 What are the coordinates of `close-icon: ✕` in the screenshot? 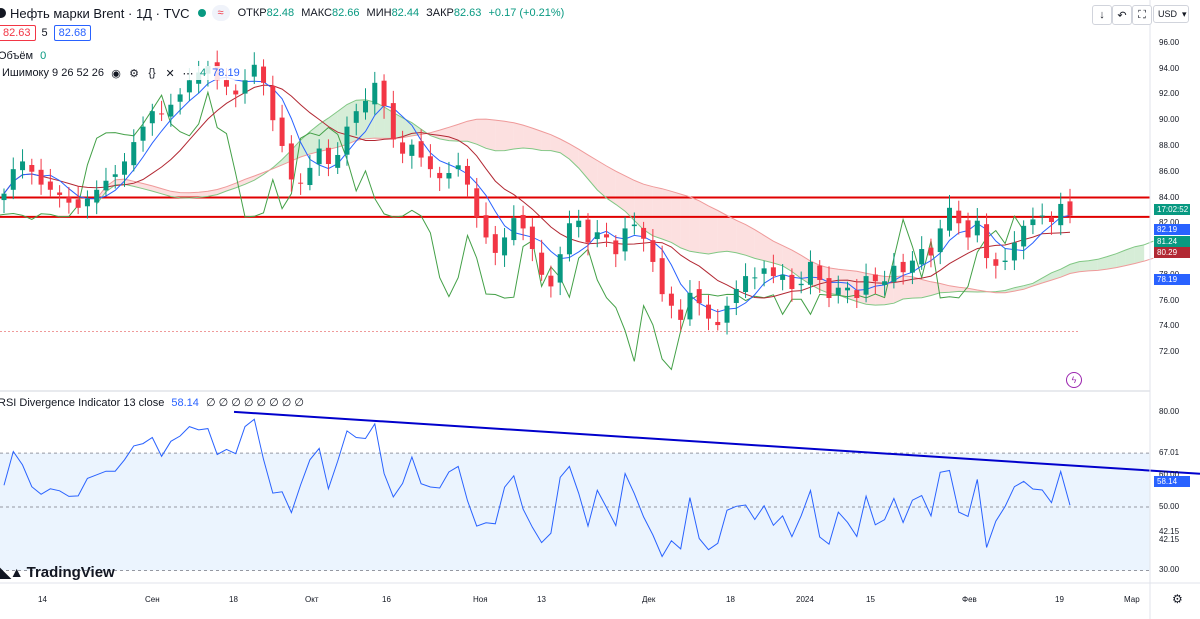 It's located at (170, 73).